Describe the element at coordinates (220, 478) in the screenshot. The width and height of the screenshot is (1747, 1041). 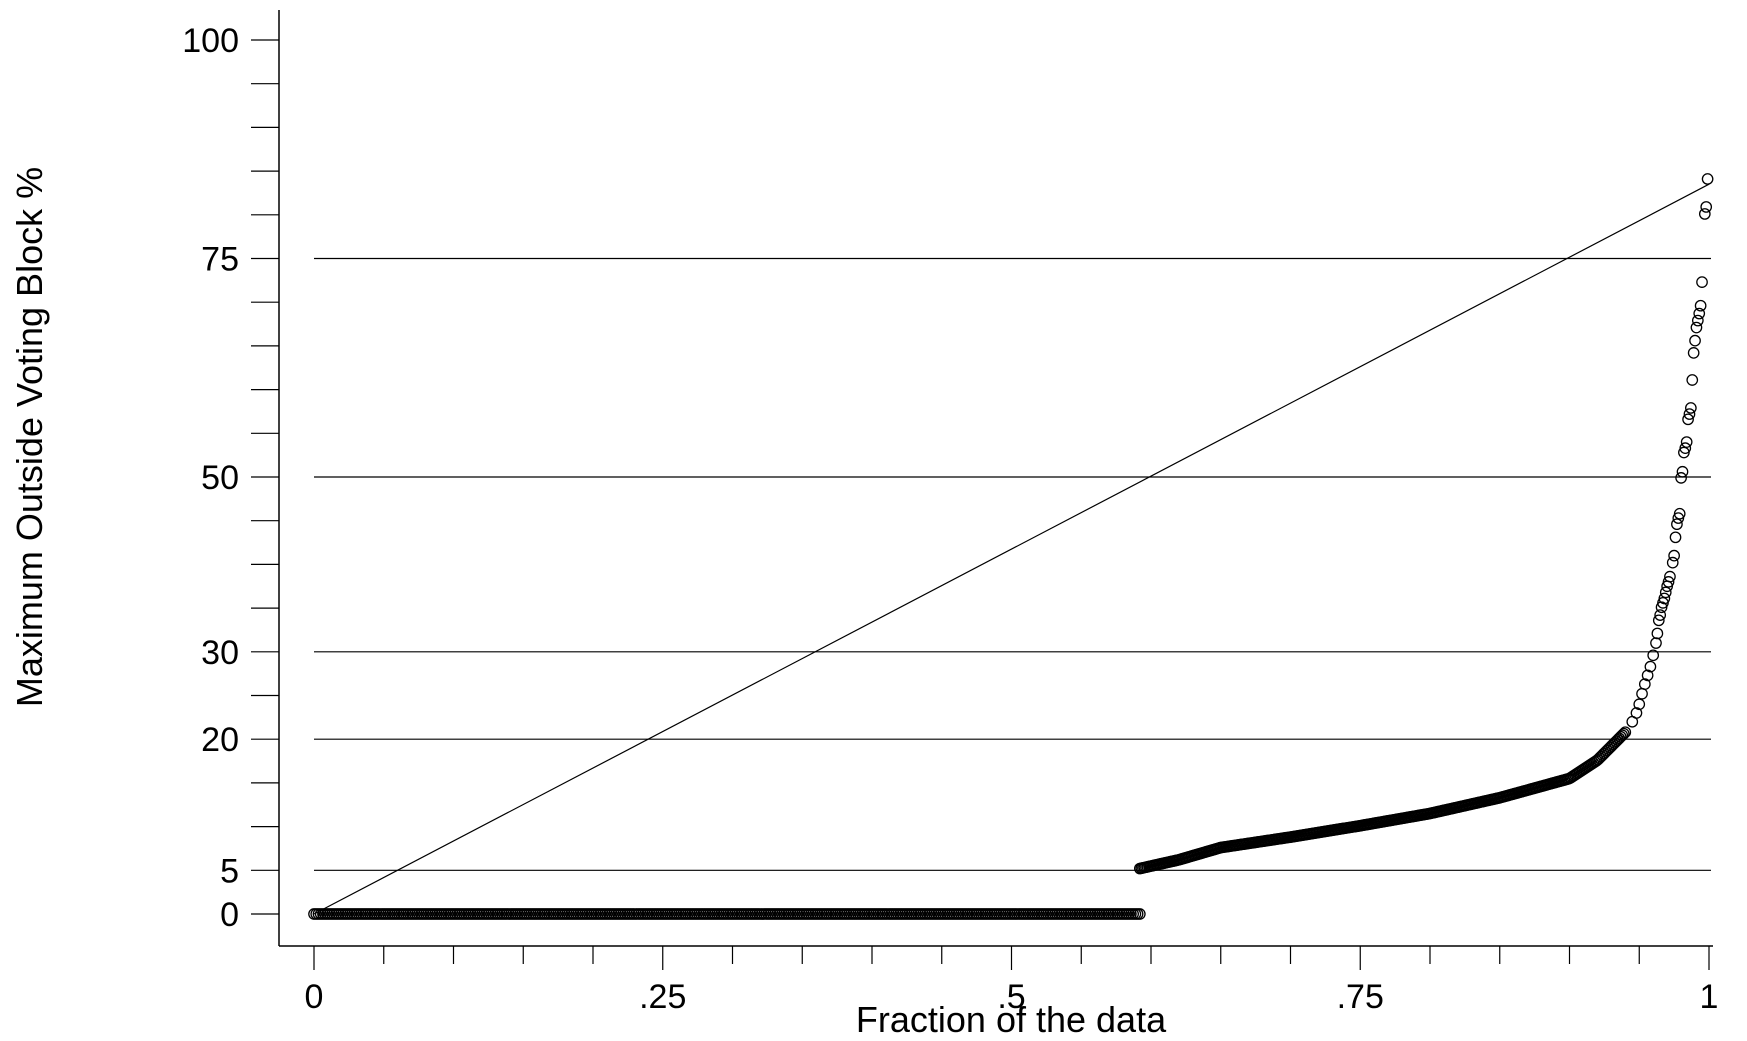
I see `y-tick-label-50: 50` at that location.